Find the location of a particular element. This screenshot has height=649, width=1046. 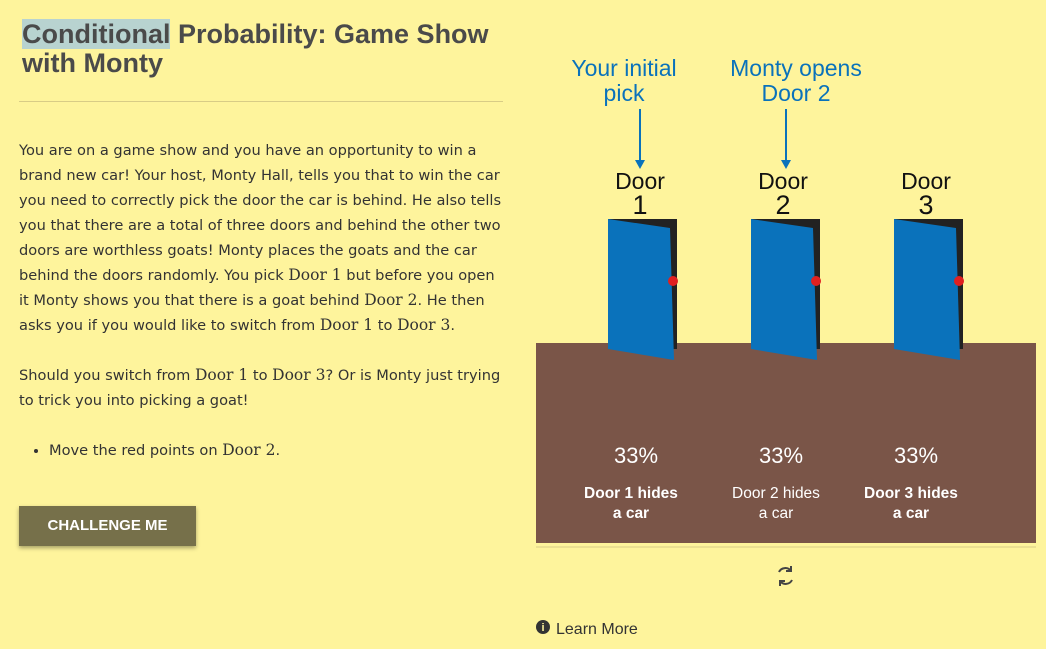

info-icon is located at coordinates (543, 627).